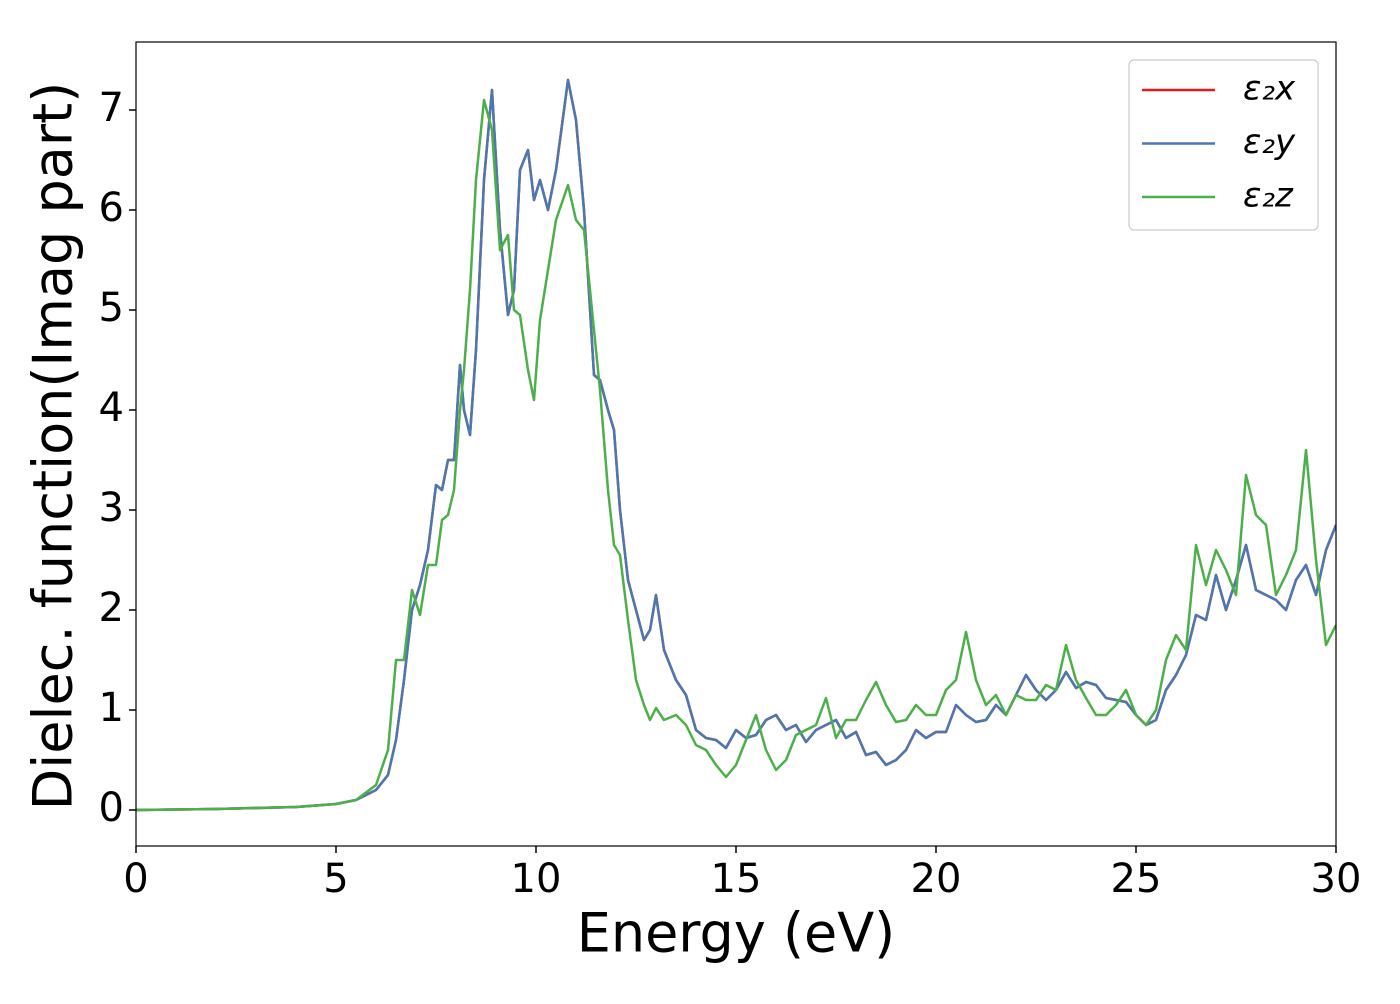  I want to click on y-tick-label: 4, so click(111, 408).